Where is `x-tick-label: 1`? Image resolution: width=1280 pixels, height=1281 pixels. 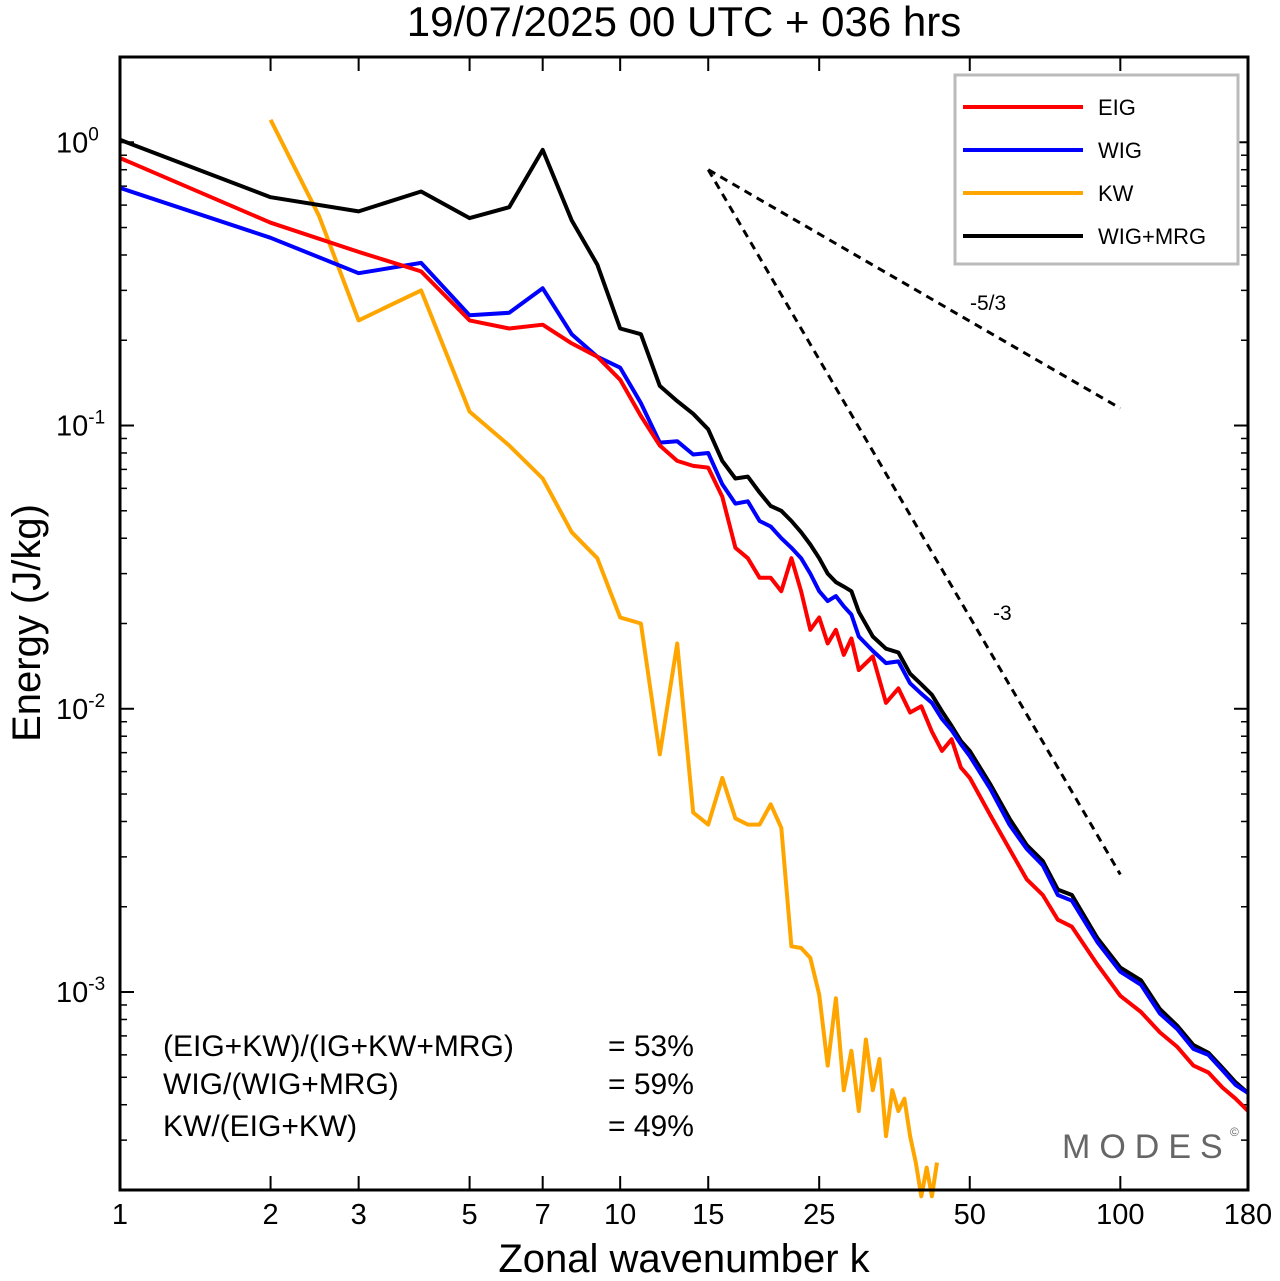 x-tick-label: 1 is located at coordinates (120, 1215).